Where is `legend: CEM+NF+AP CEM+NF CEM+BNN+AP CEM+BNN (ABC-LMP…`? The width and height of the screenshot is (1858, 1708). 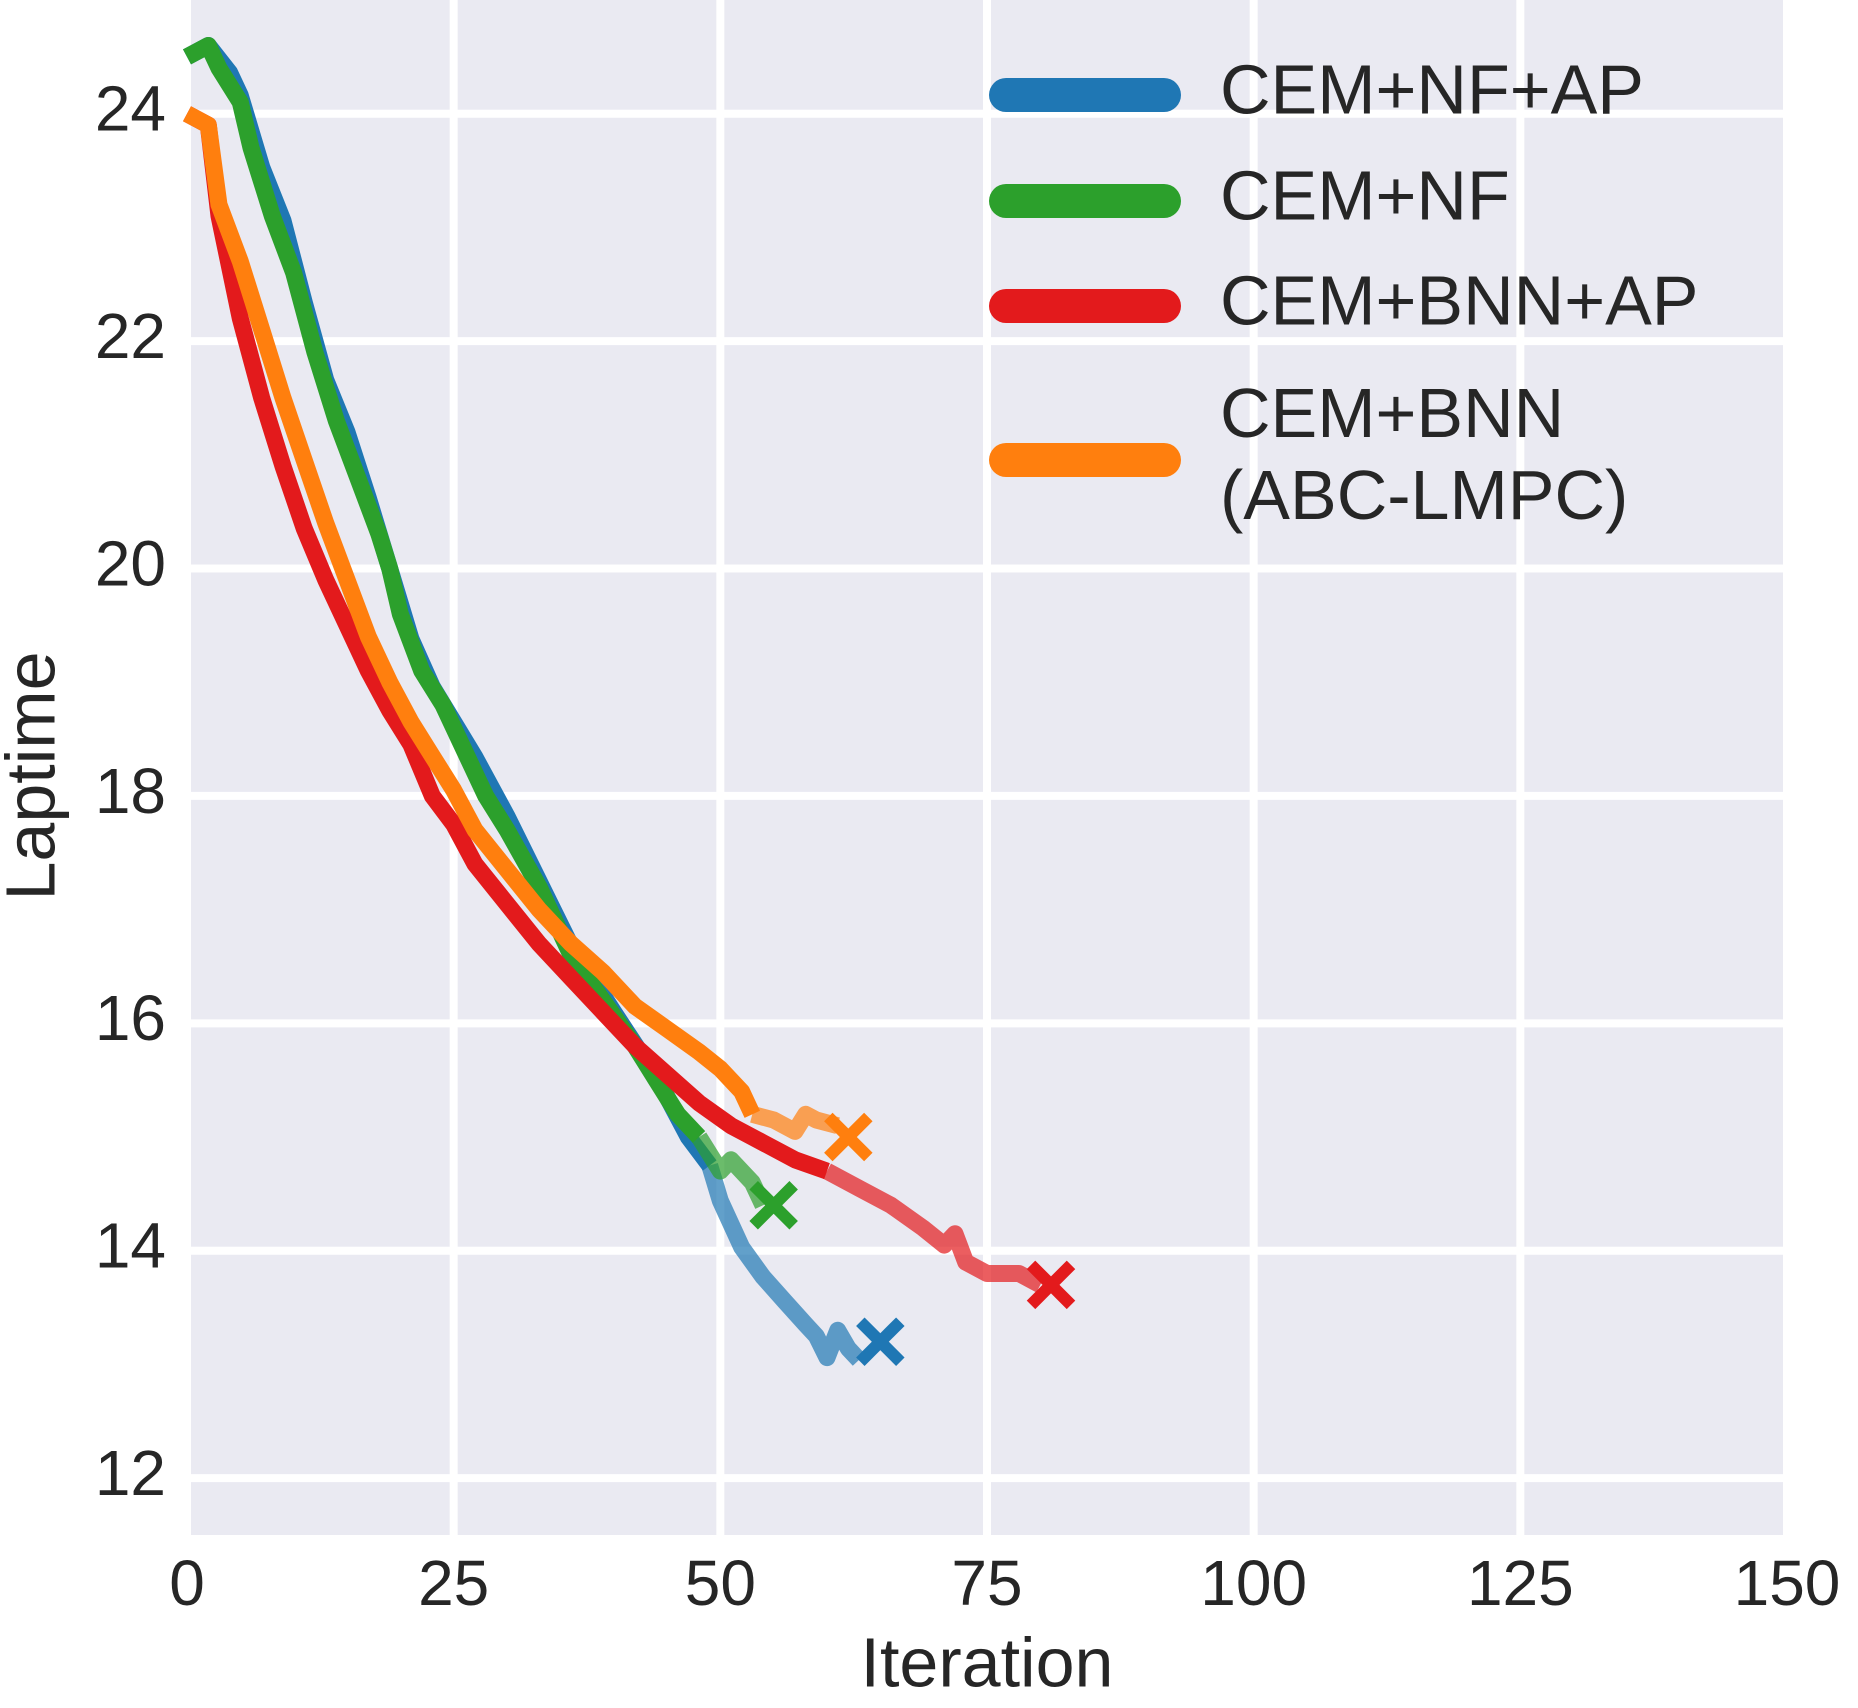
legend: CEM+NF+AP CEM+NF CEM+BNN+AP CEM+BNN (ABC-LMP… is located at coordinates (1343, 292).